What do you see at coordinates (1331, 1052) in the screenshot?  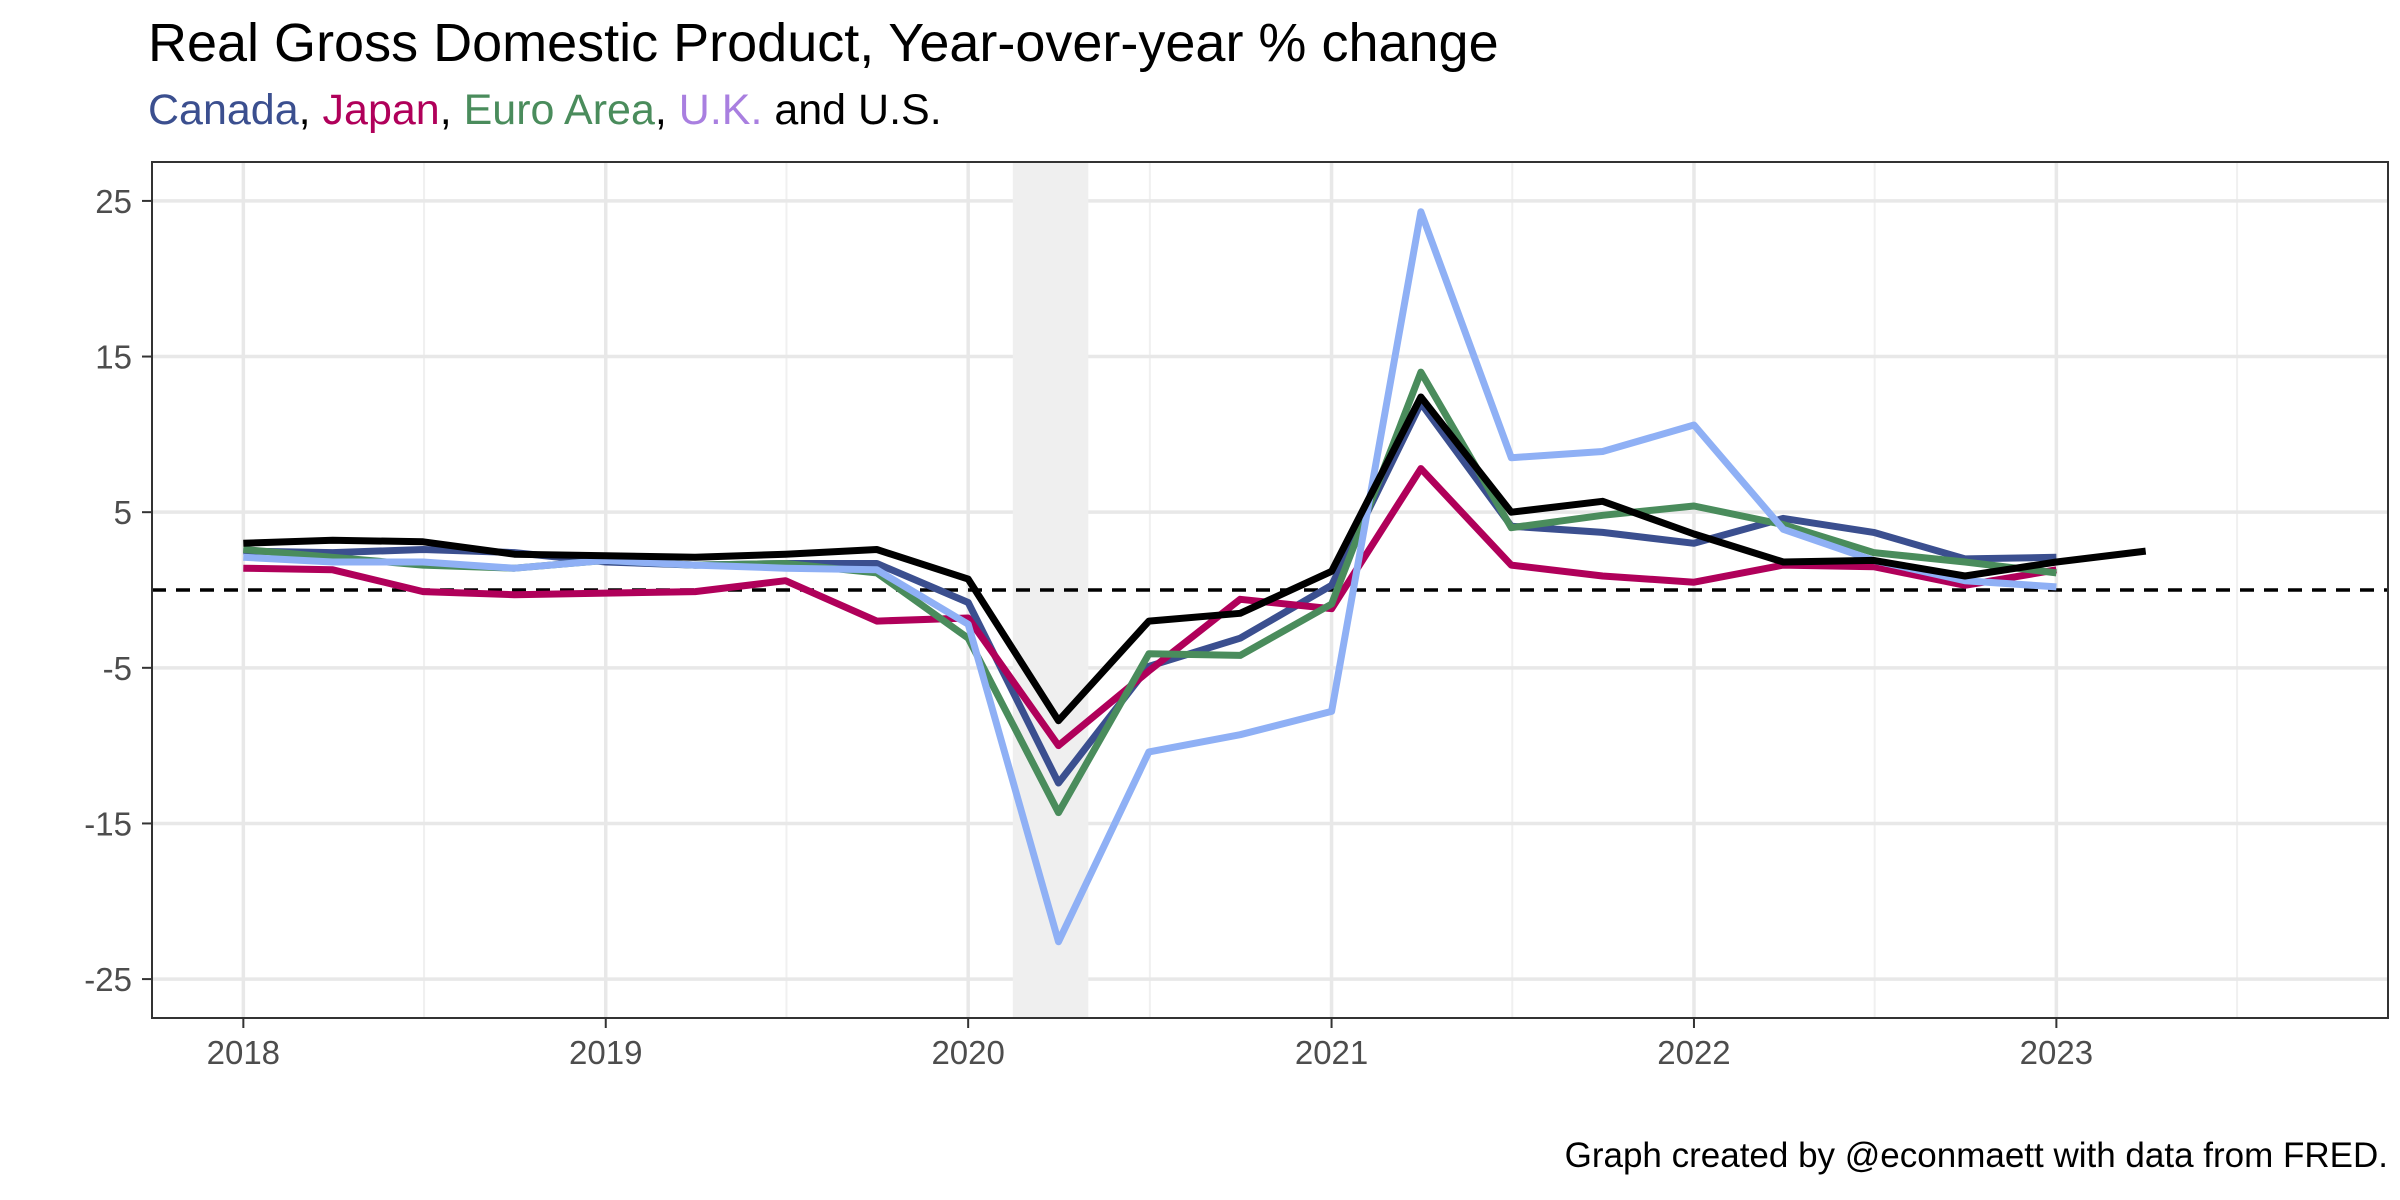 I see `x-tick-label: 2021` at bounding box center [1331, 1052].